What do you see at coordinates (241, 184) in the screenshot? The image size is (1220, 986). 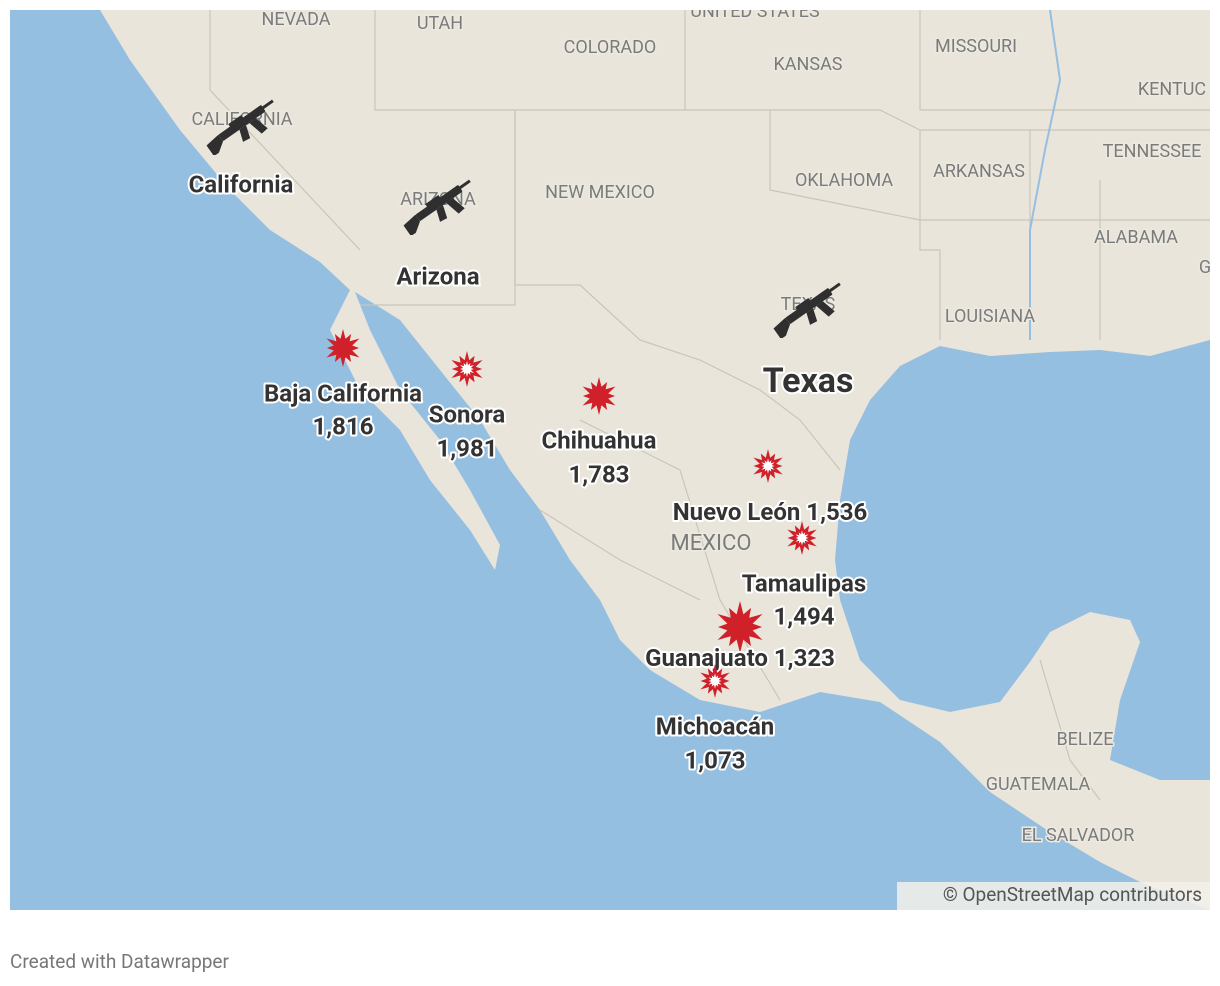 I see `state-label: California` at bounding box center [241, 184].